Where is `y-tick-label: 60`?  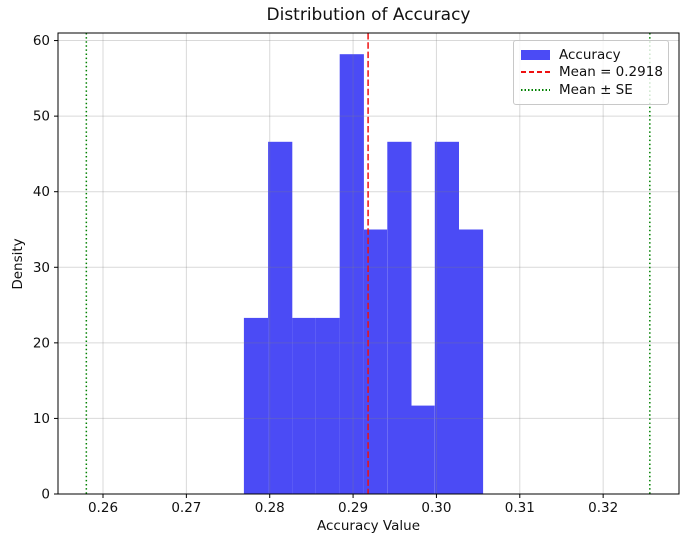
y-tick-label: 60 is located at coordinates (41, 41).